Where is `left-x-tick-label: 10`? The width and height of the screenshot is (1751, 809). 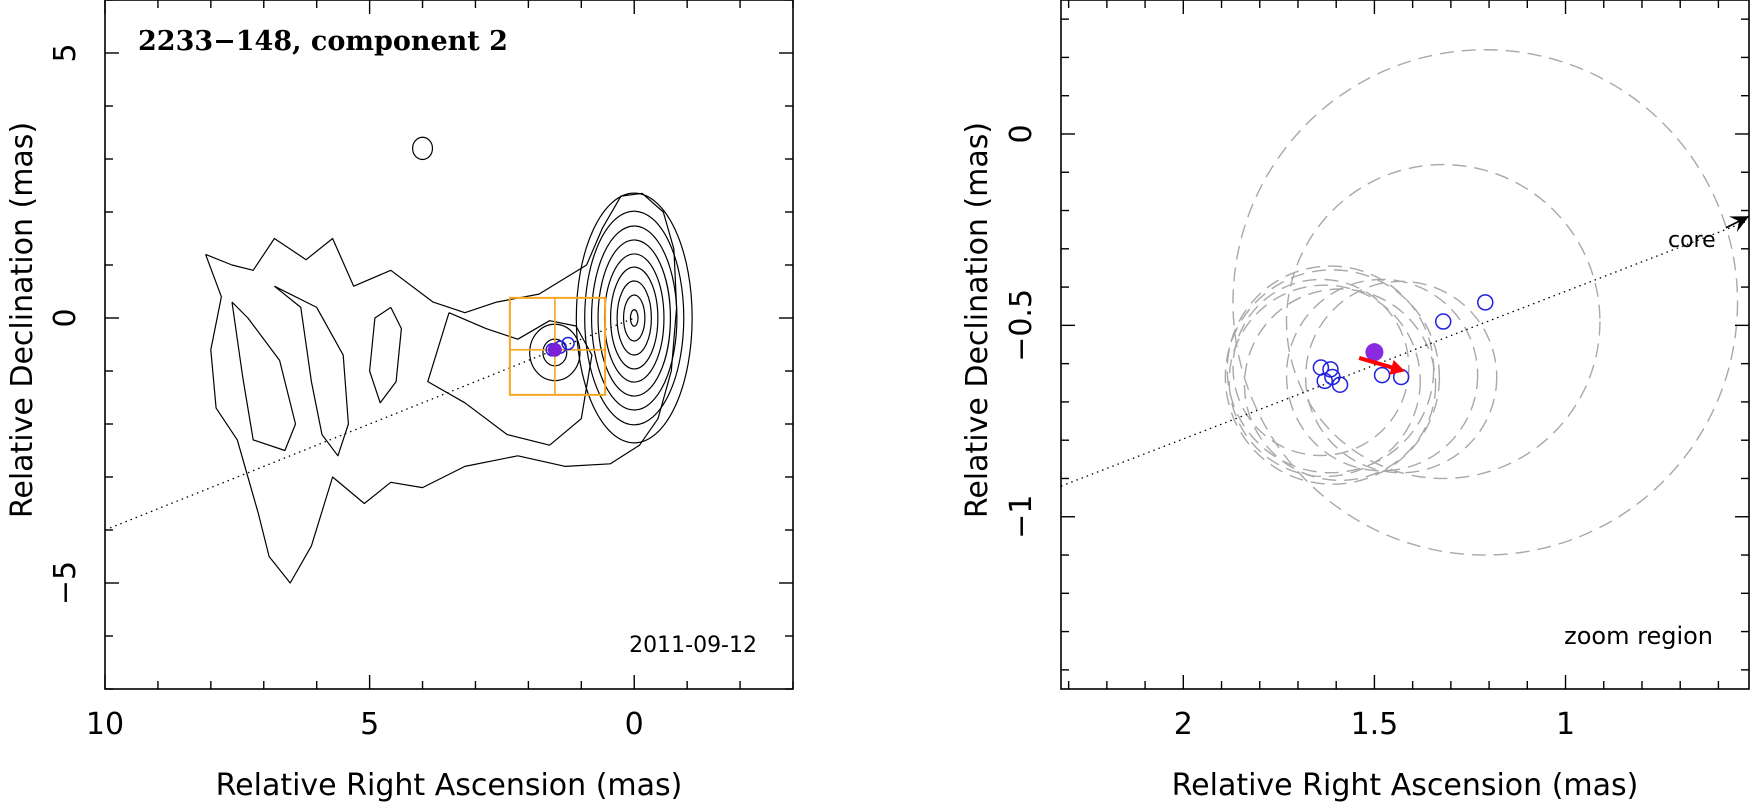
left-x-tick-label: 10 is located at coordinates (105, 724).